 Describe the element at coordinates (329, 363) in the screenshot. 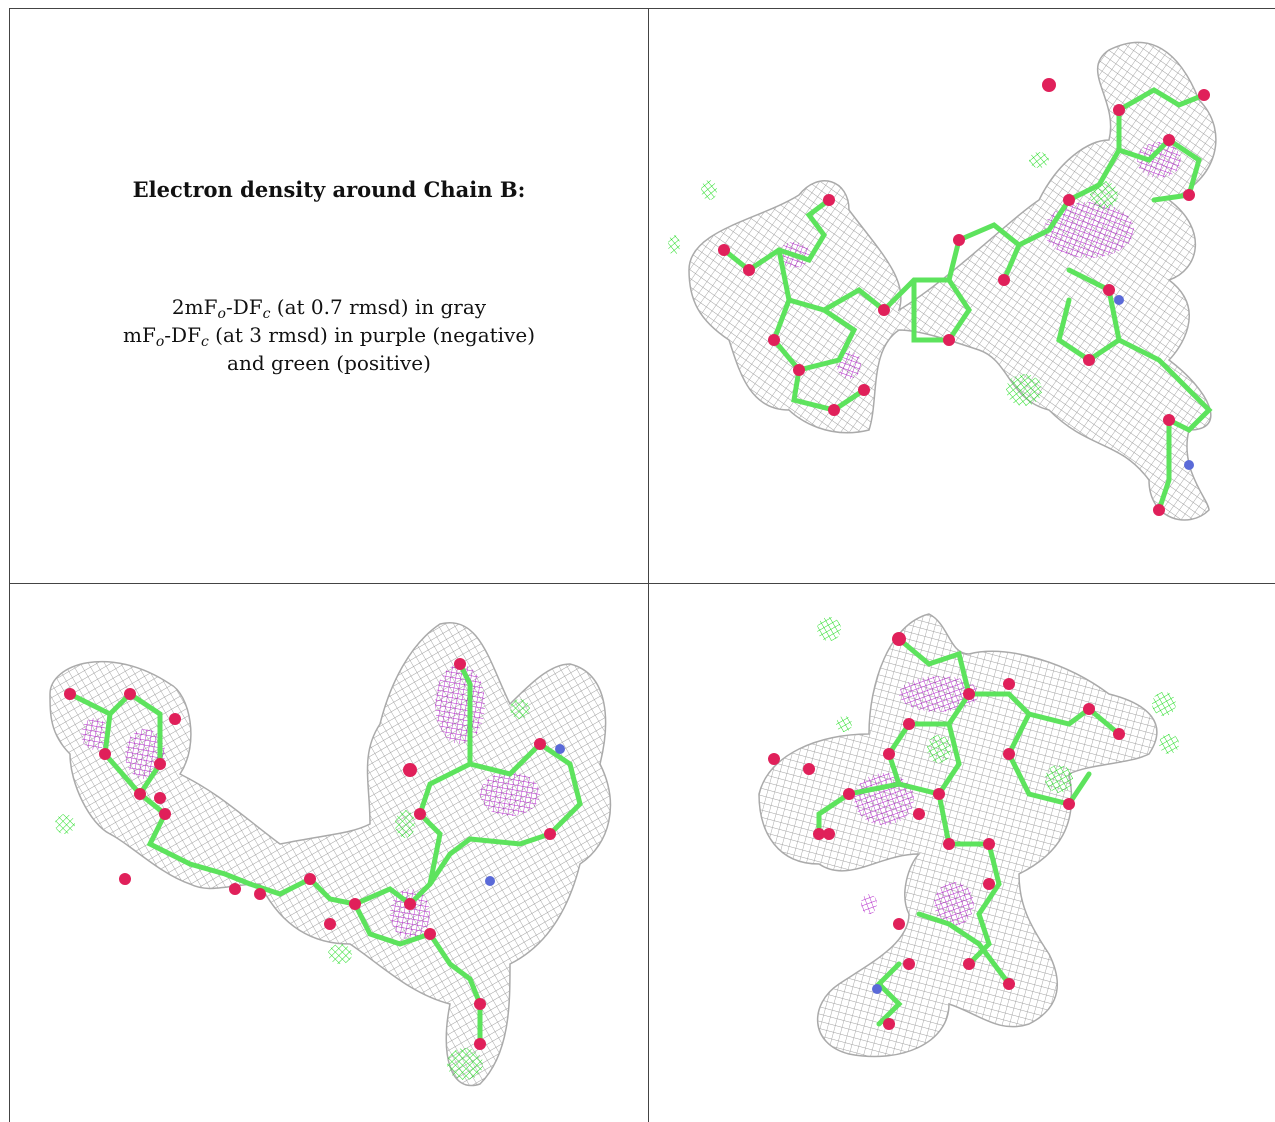

I see `legend-fofc-positive: and green (positive)` at that location.